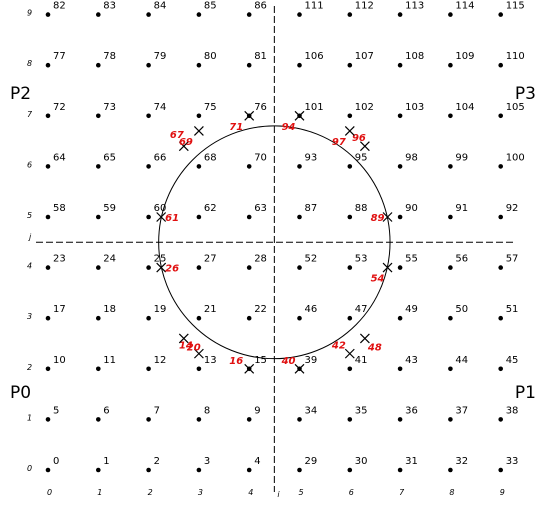  I want to click on node-label: 62, so click(210, 208).